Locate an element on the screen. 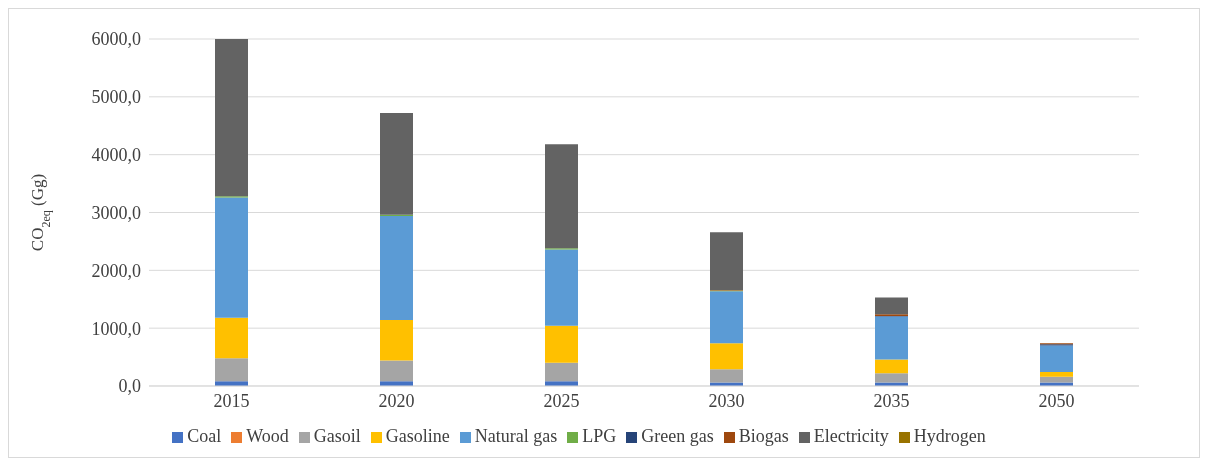 The height and width of the screenshot is (466, 1208). x-tick-label: 2035 is located at coordinates (891, 400).